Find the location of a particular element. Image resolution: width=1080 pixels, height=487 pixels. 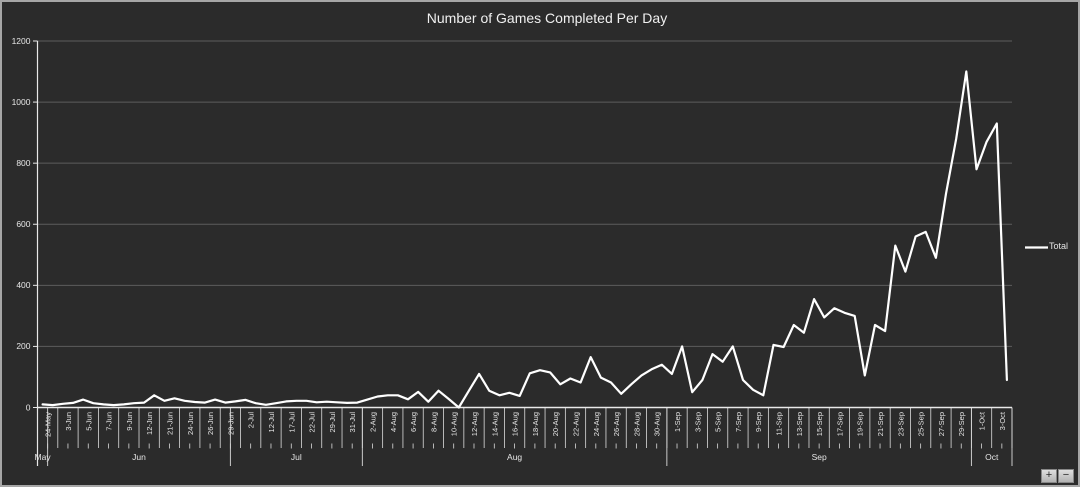

x-tick-label: 27-Sep is located at coordinates (941, 424).